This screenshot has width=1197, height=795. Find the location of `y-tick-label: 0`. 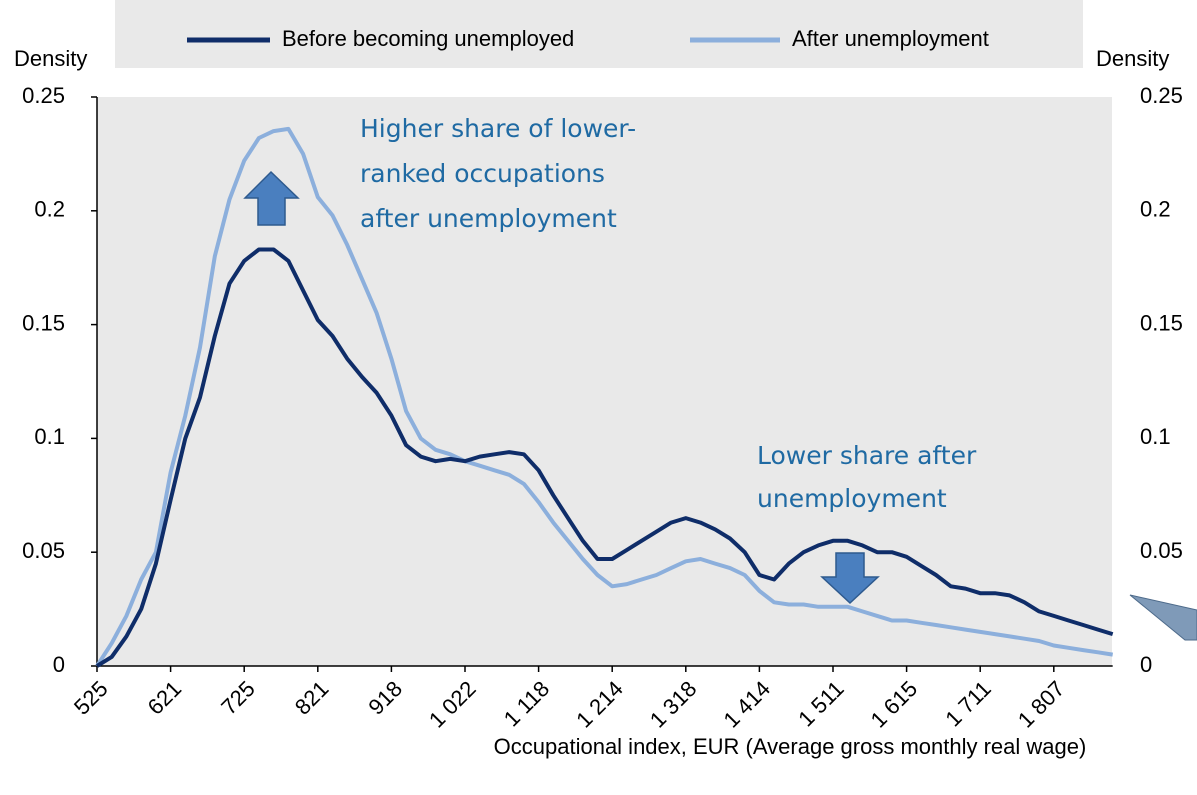

y-tick-label: 0 is located at coordinates (59, 664).